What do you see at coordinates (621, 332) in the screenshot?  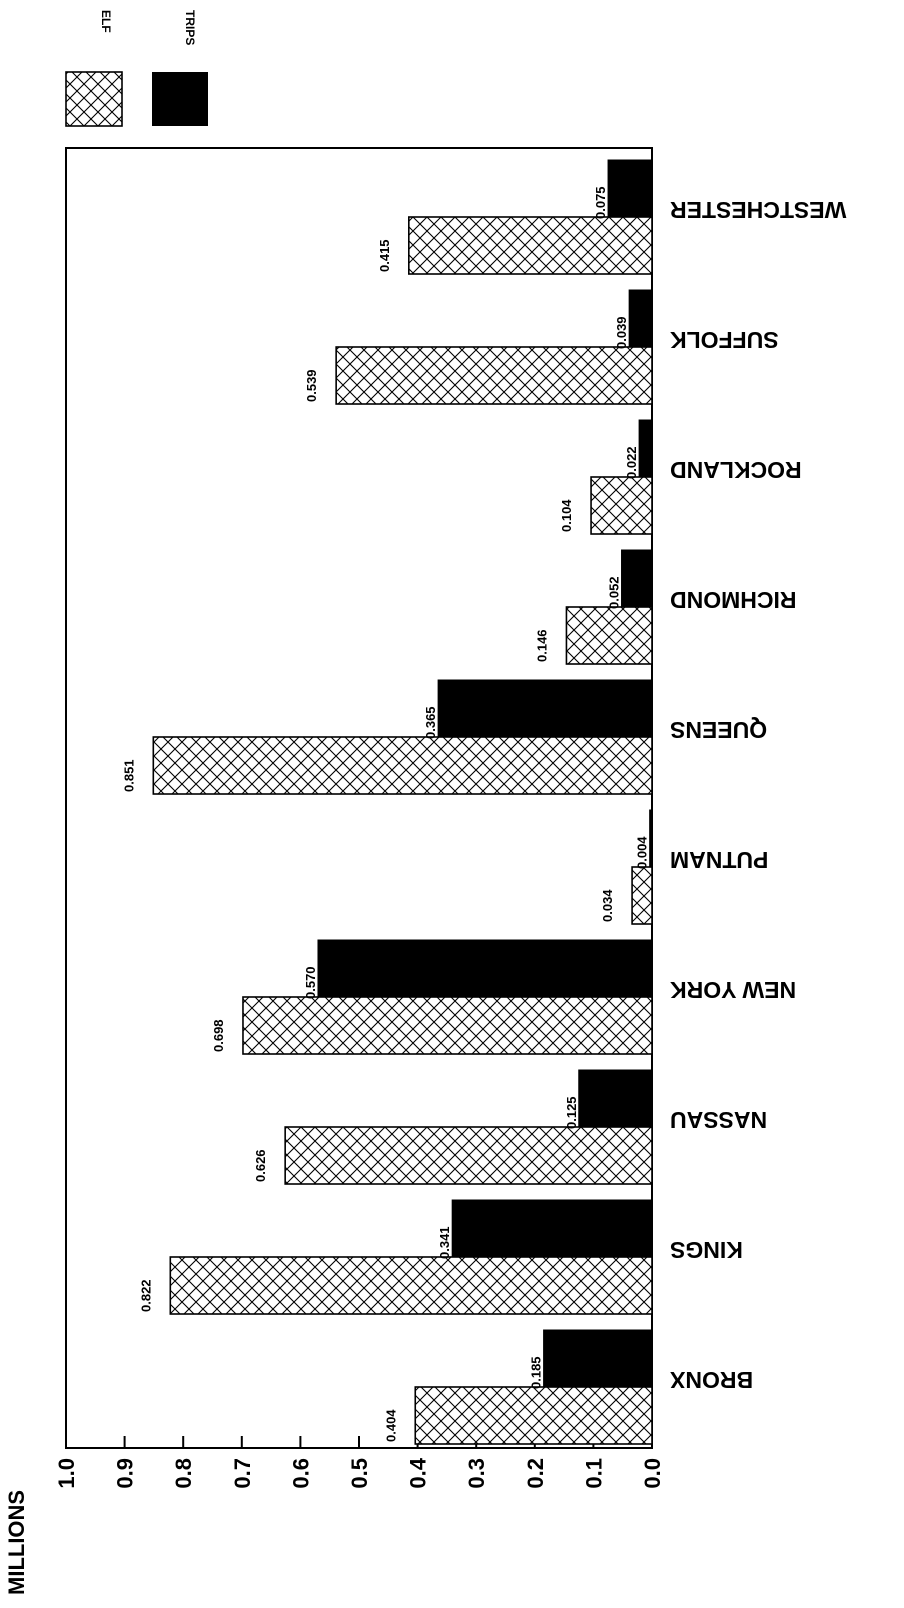 I see `value-label-trips: 0.039` at bounding box center [621, 332].